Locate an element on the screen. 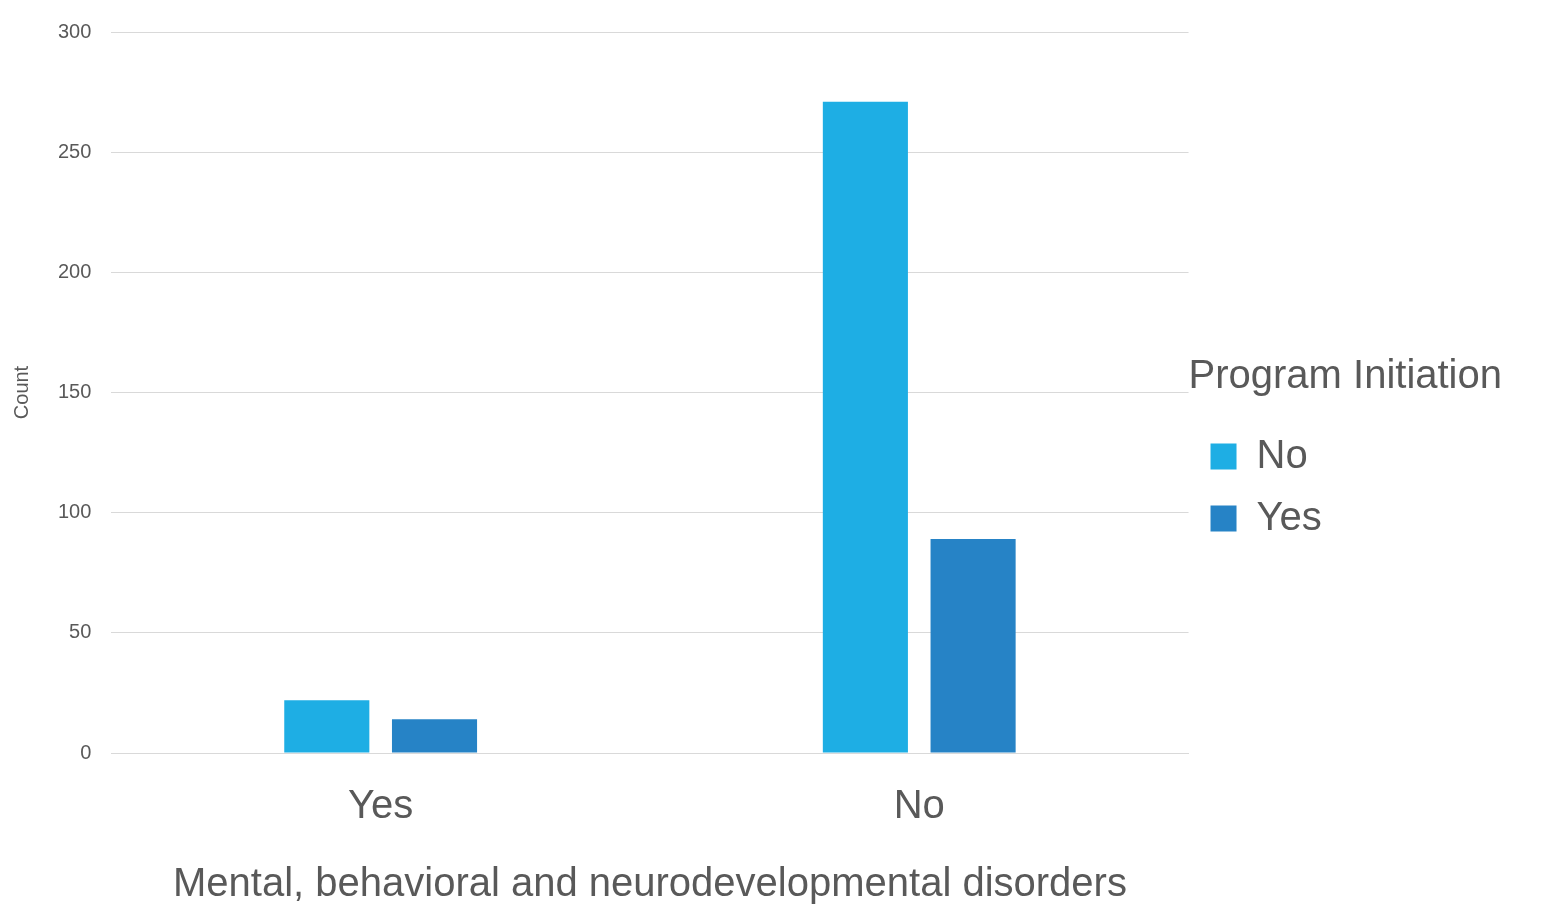 The image size is (1546, 913). y-tick-label: 150 is located at coordinates (74, 391).